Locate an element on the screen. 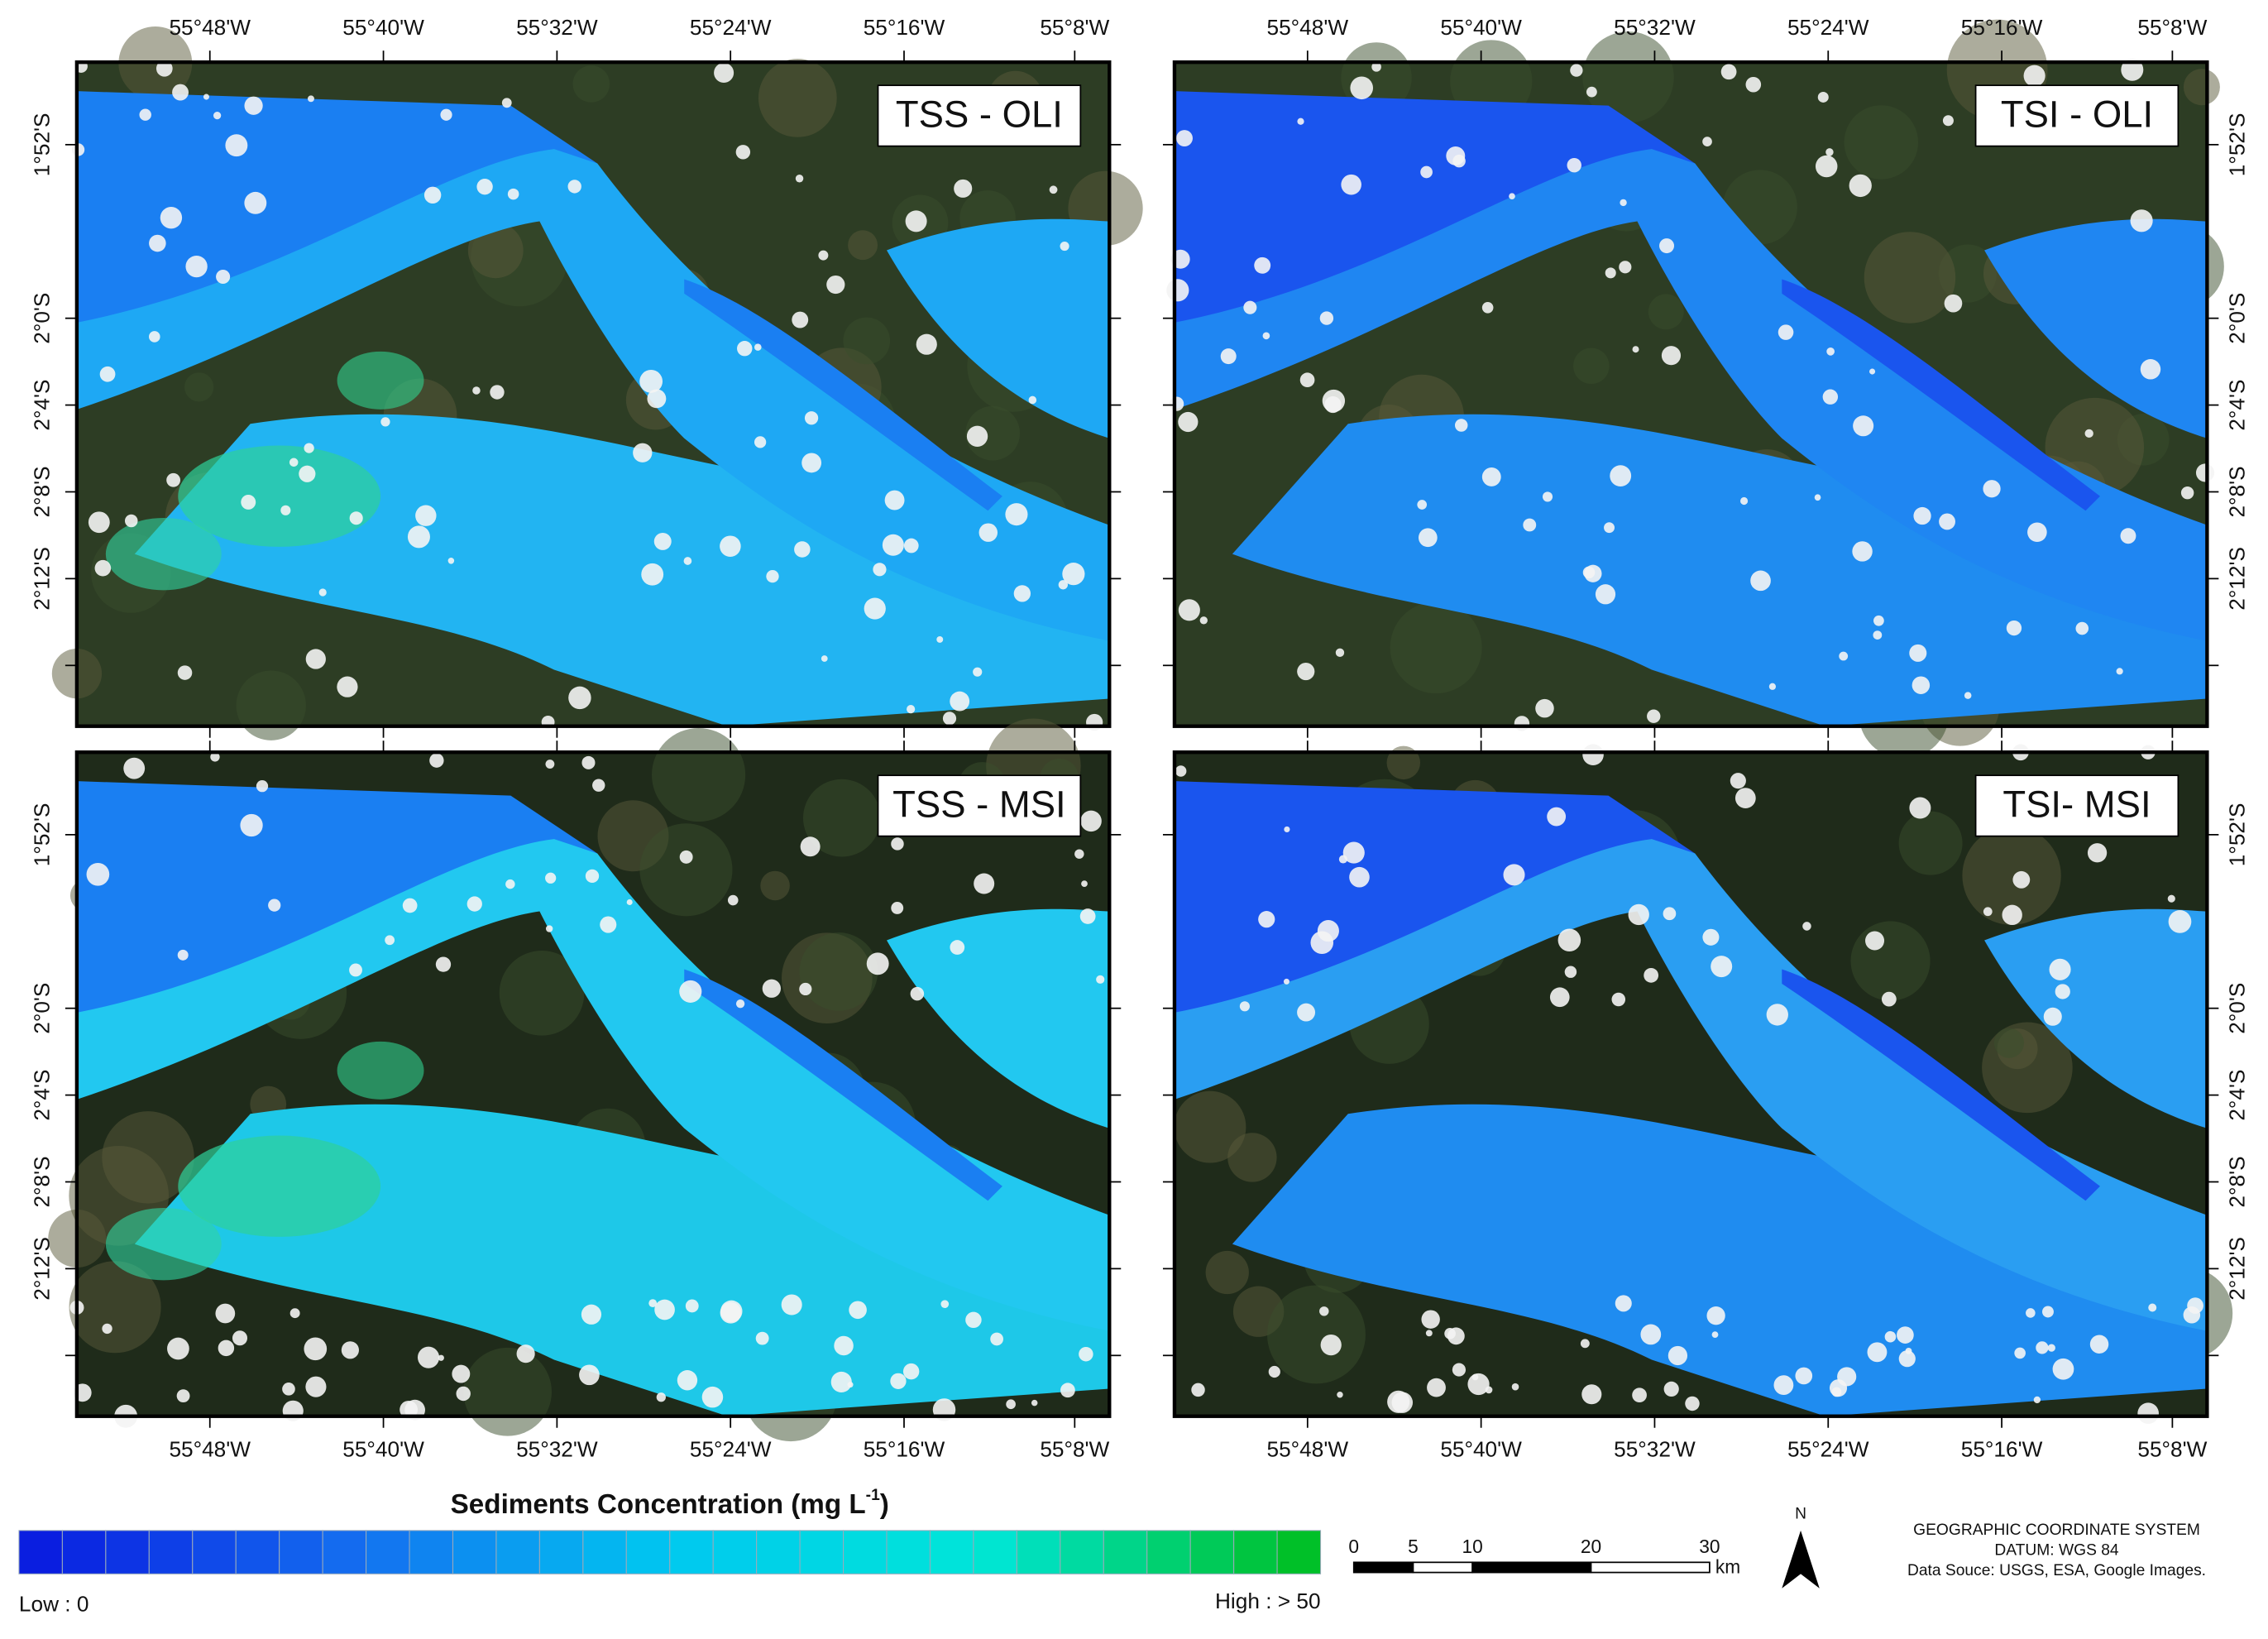  water is located at coordinates (593, 1085).